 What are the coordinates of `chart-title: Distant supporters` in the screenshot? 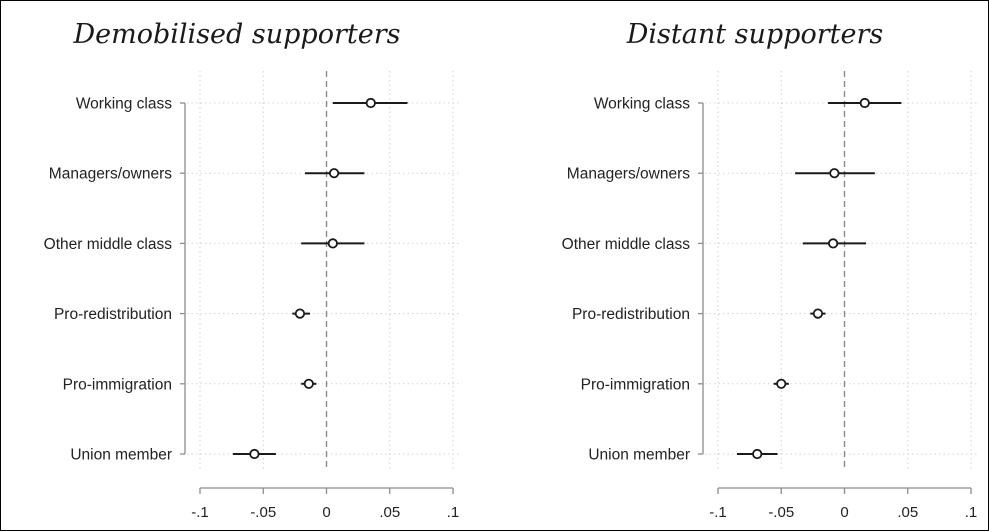 It's located at (754, 34).